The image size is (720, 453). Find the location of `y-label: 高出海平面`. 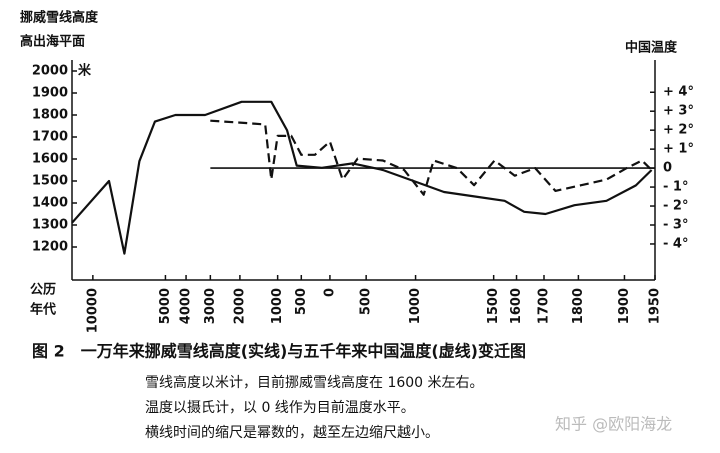

y-label: 高出海平面 is located at coordinates (52, 42).